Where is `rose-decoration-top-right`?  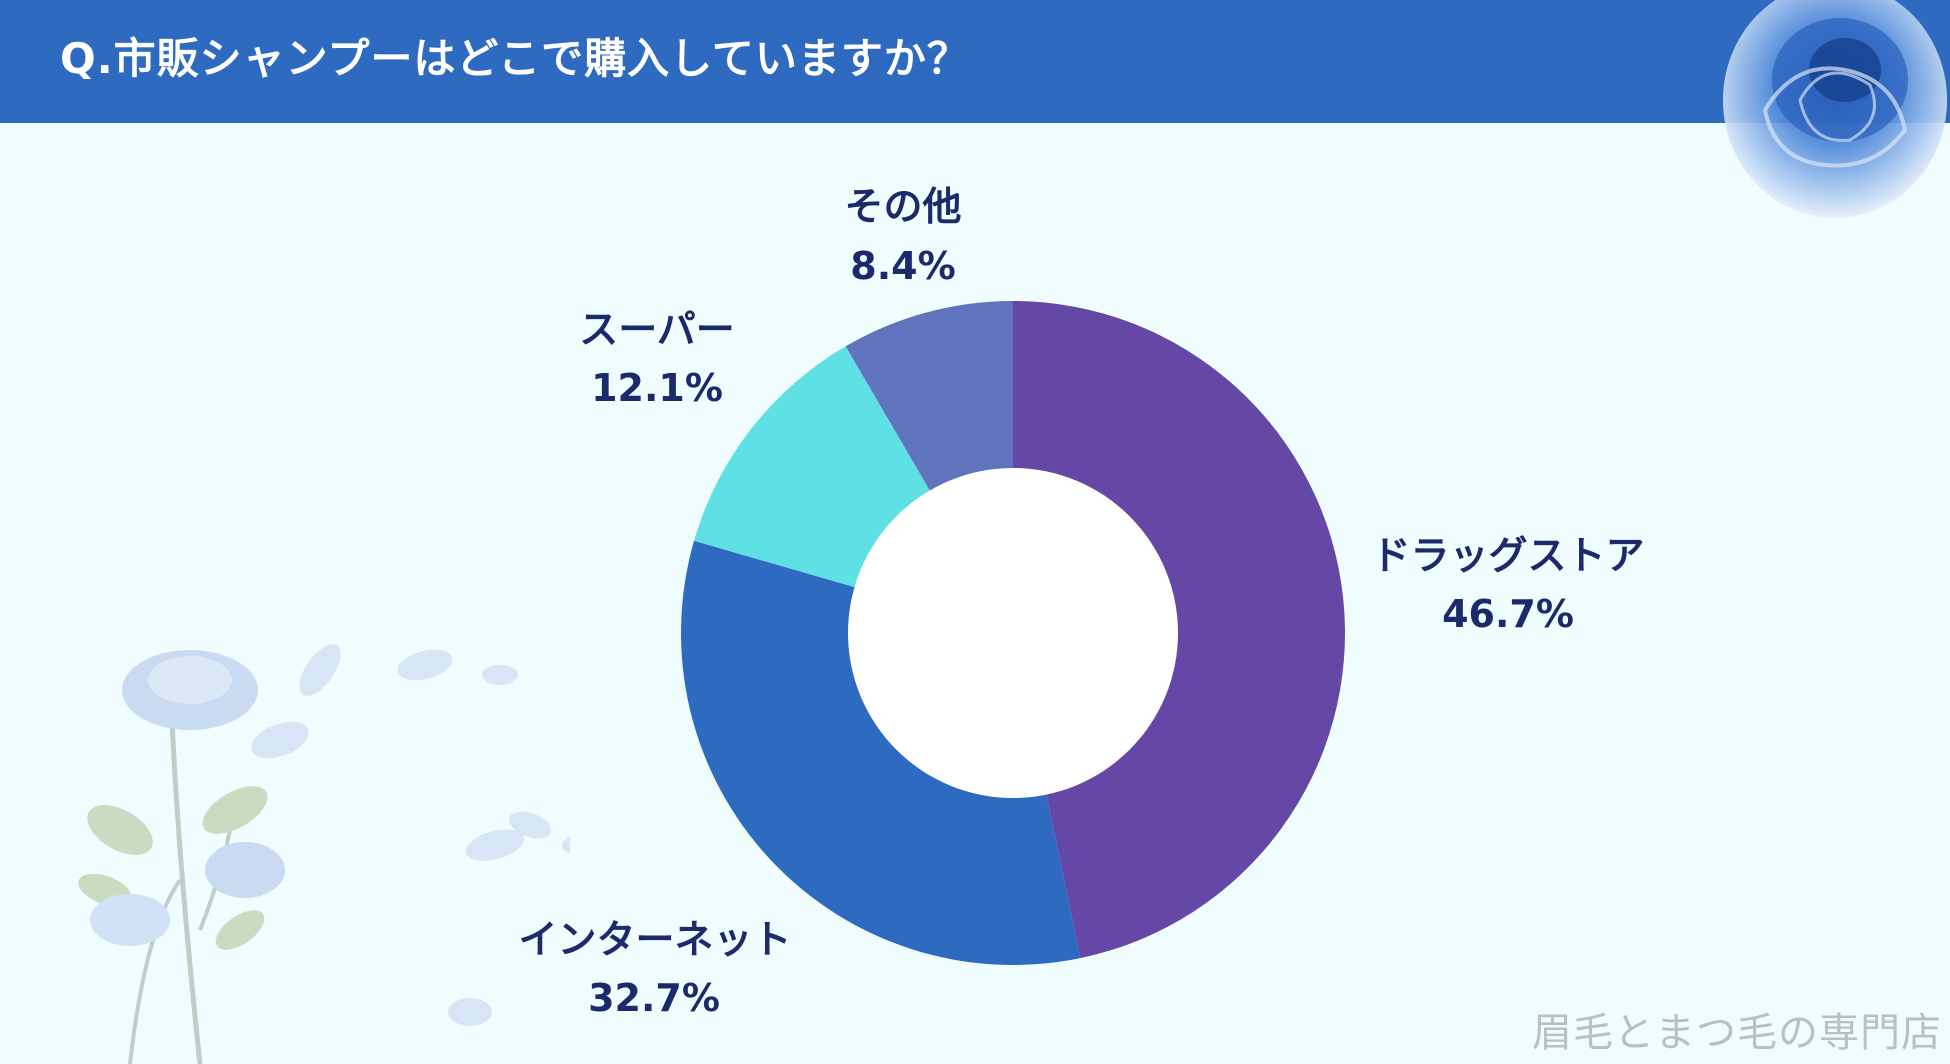
rose-decoration-top-right is located at coordinates (1835, 109).